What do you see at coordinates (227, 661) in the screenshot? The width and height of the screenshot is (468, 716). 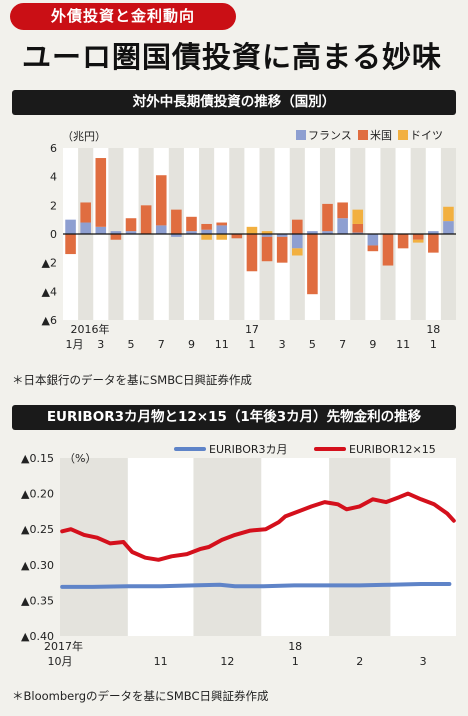 I see `x-tick-label: 12` at bounding box center [227, 661].